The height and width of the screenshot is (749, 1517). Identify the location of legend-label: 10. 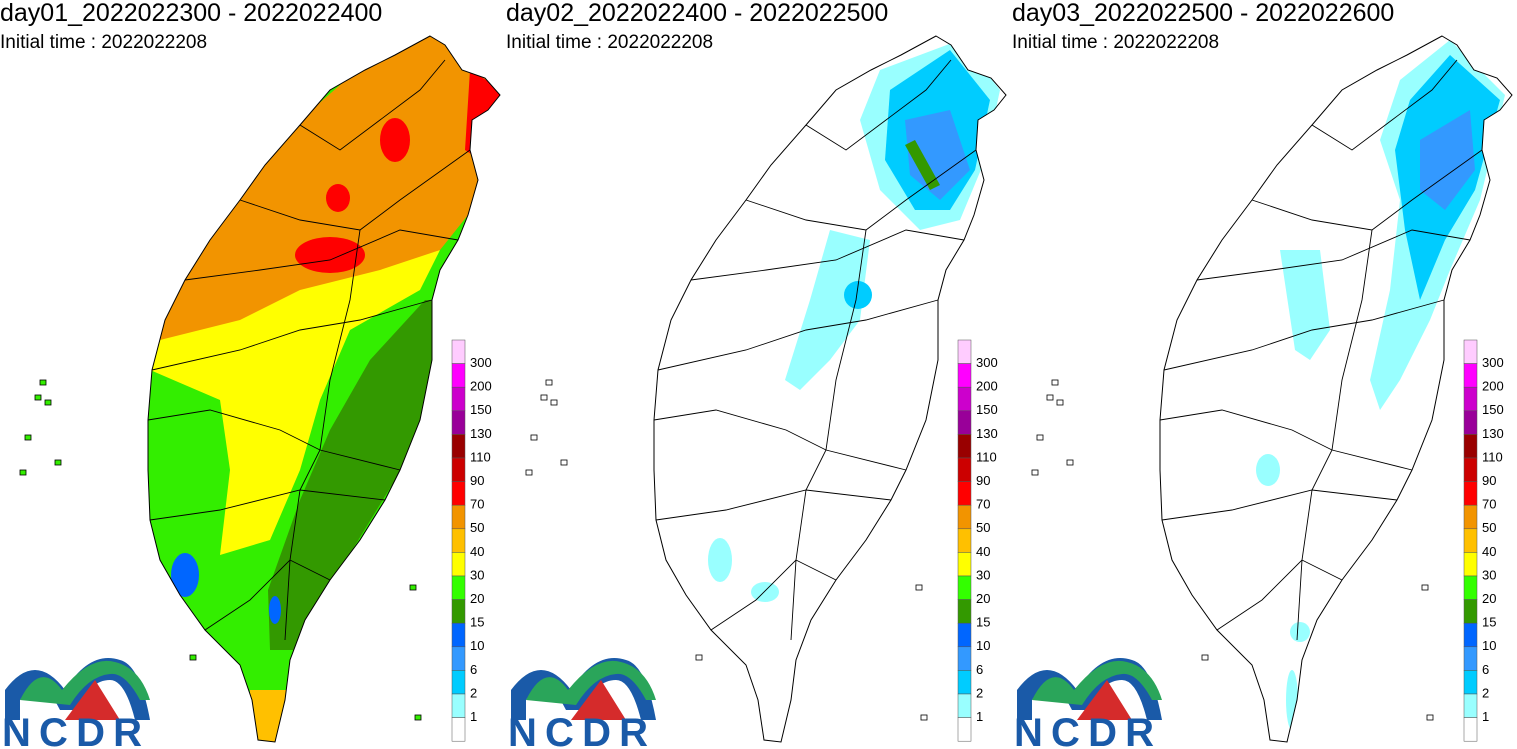
(477, 645).